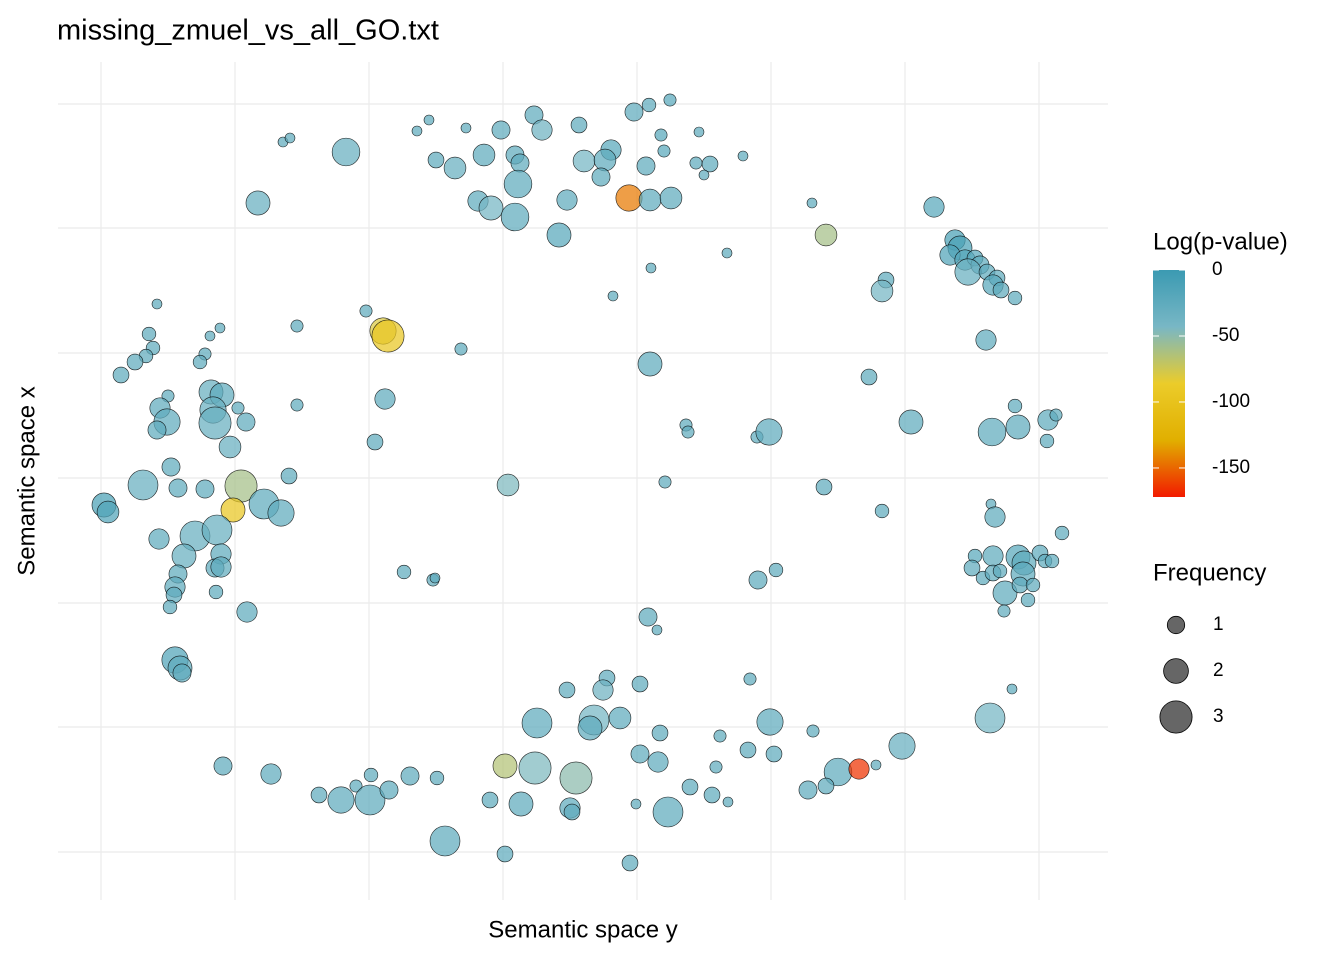 The height and width of the screenshot is (960, 1344). I want to click on size-legend-title: Frequency, so click(1209, 572).